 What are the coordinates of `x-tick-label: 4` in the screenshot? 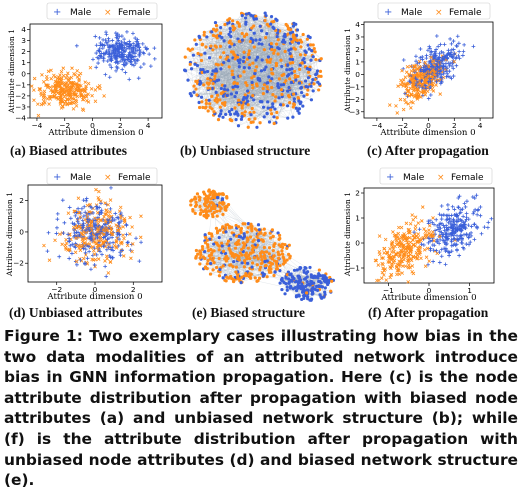 It's located at (148, 125).